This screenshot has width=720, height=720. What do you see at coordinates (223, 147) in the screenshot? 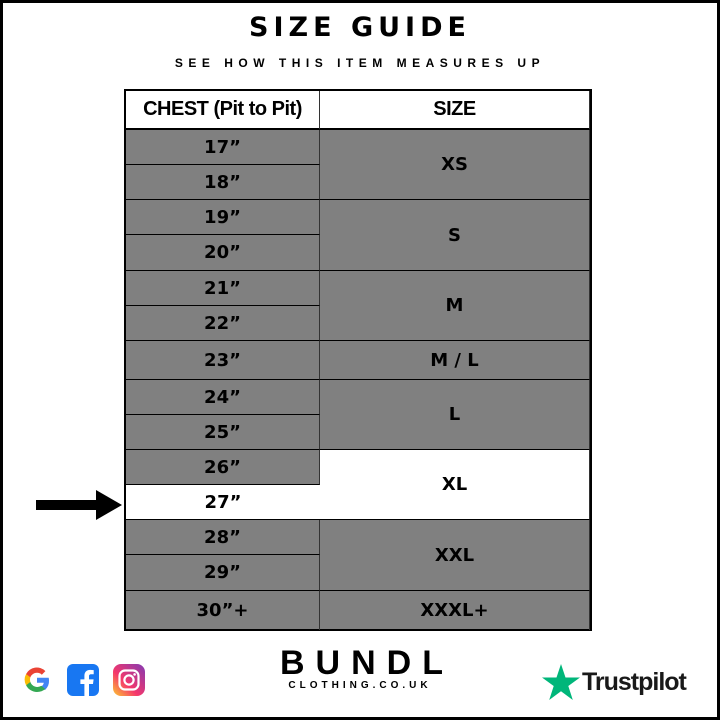
I see `chest-cell: 17”` at bounding box center [223, 147].